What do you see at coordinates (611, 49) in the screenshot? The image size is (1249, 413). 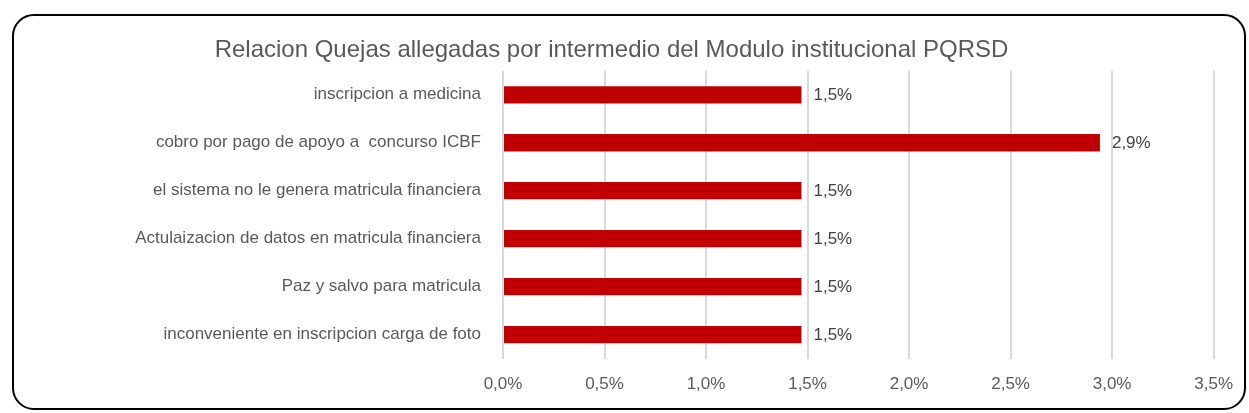 I see `chart-title: Relacion Quejas allegadas por intermedio del Modulo institucional PQRSD` at bounding box center [611, 49].